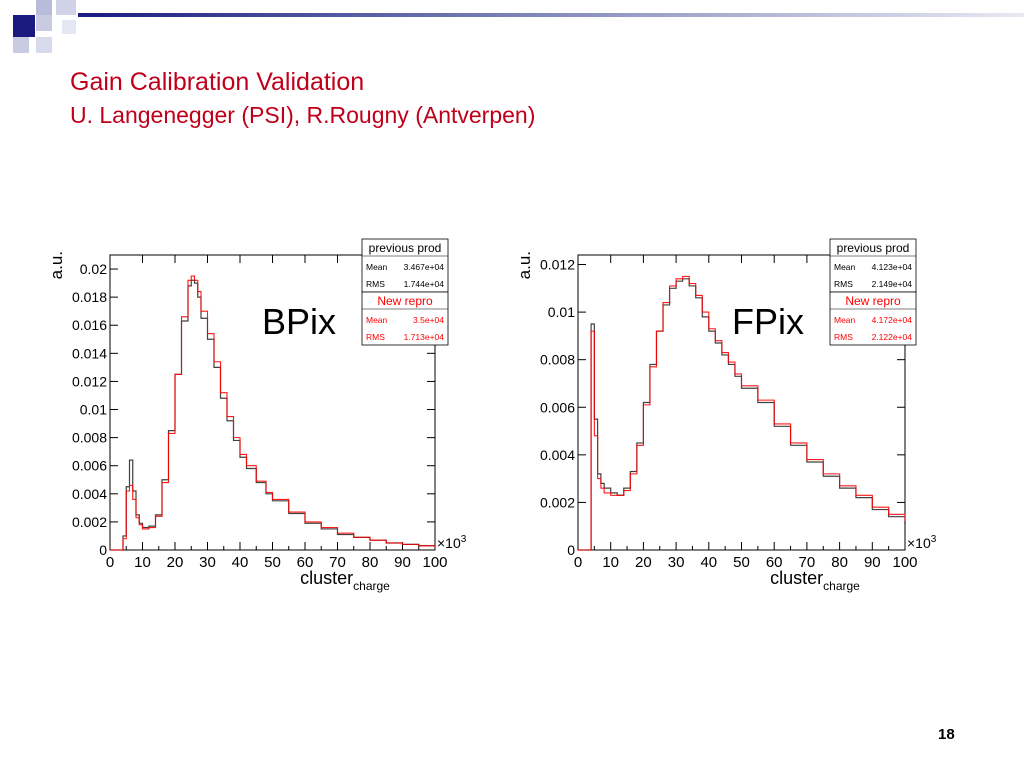 This screenshot has width=1024, height=768. I want to click on fpix-x-axis-title: clustercharge, so click(815, 580).